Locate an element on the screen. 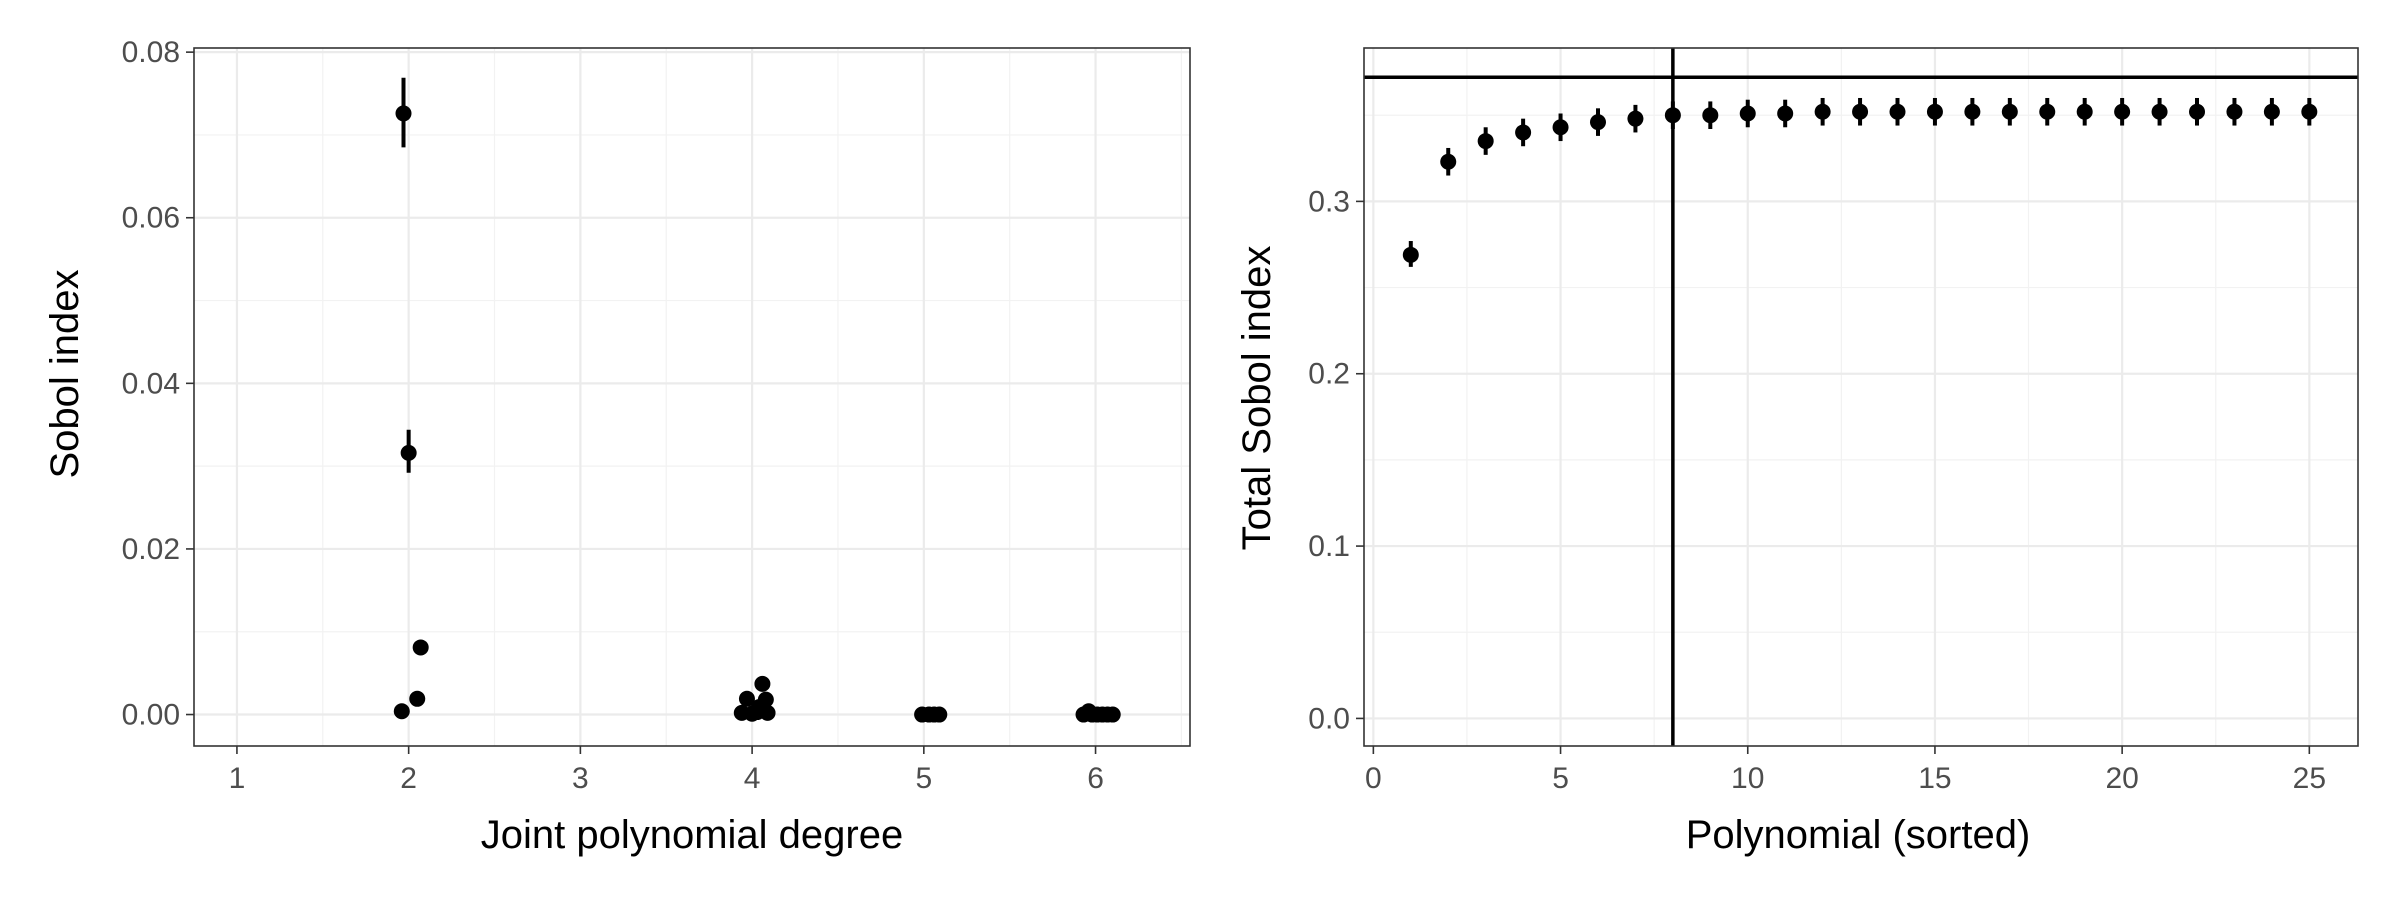 This screenshot has width=2400, height=900. left-chart-x-tick-label: 1 is located at coordinates (237, 778).